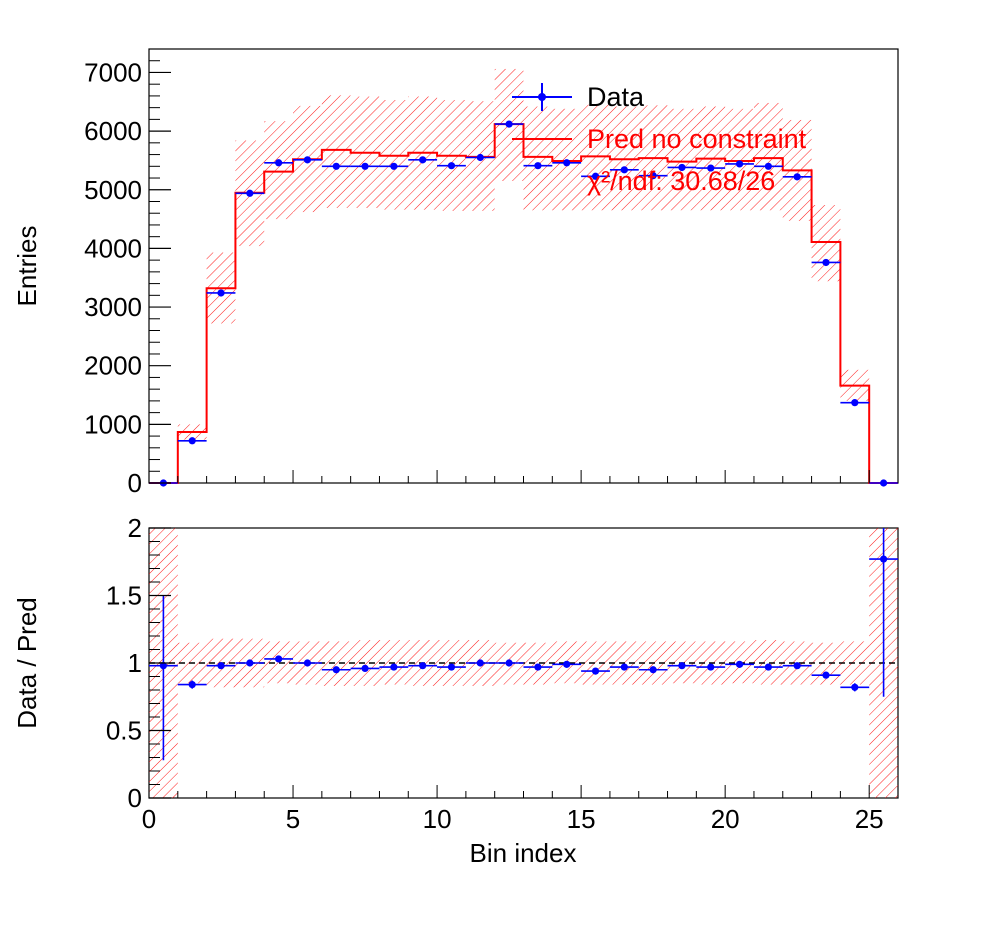 This screenshot has width=998, height=925. Describe the element at coordinates (681, 181) in the screenshot. I see `legend-chi2-label: χ²/ndf: 30.68/26` at that location.